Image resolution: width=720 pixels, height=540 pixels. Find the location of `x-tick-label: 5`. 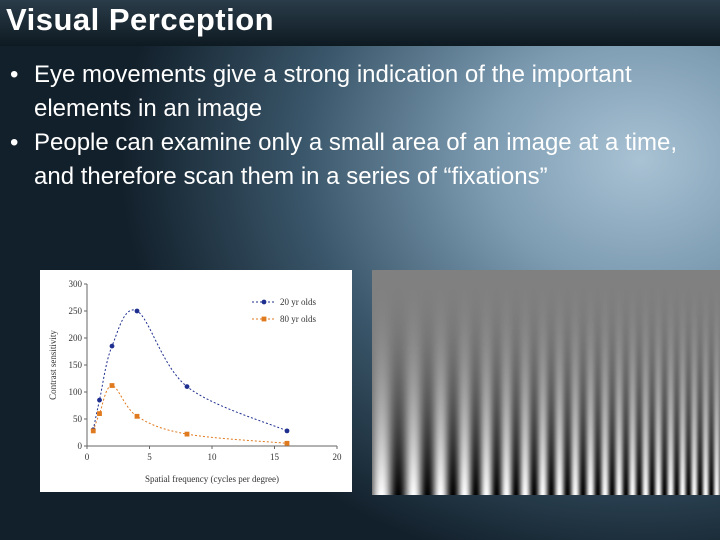

x-tick-label: 5 is located at coordinates (149, 457).